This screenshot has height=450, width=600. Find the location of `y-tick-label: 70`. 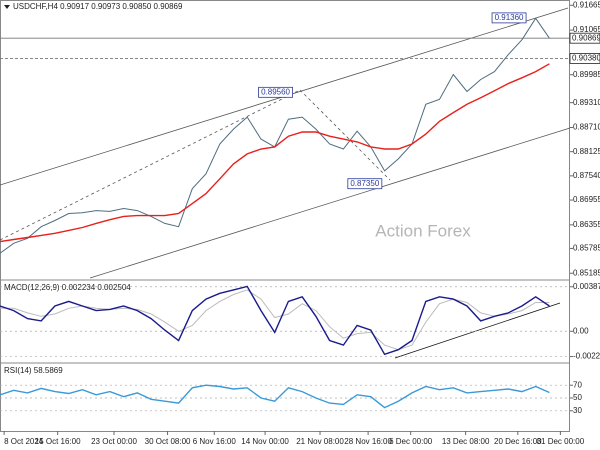

y-tick-label: 70 is located at coordinates (577, 384).